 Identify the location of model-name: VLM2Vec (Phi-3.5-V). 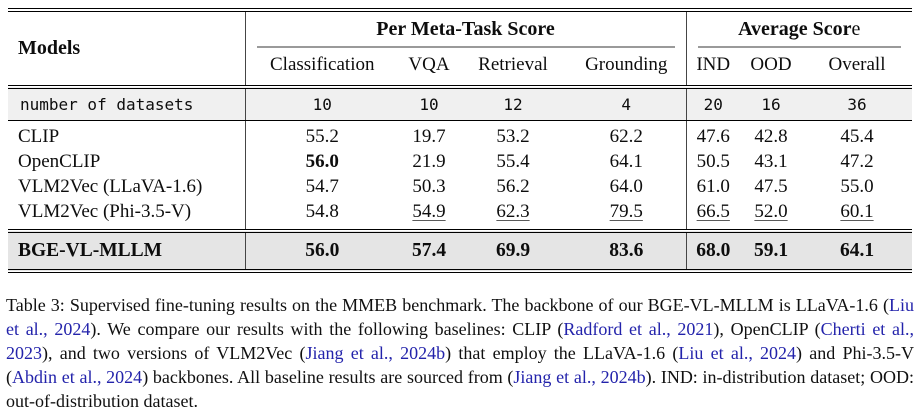
(127, 215).